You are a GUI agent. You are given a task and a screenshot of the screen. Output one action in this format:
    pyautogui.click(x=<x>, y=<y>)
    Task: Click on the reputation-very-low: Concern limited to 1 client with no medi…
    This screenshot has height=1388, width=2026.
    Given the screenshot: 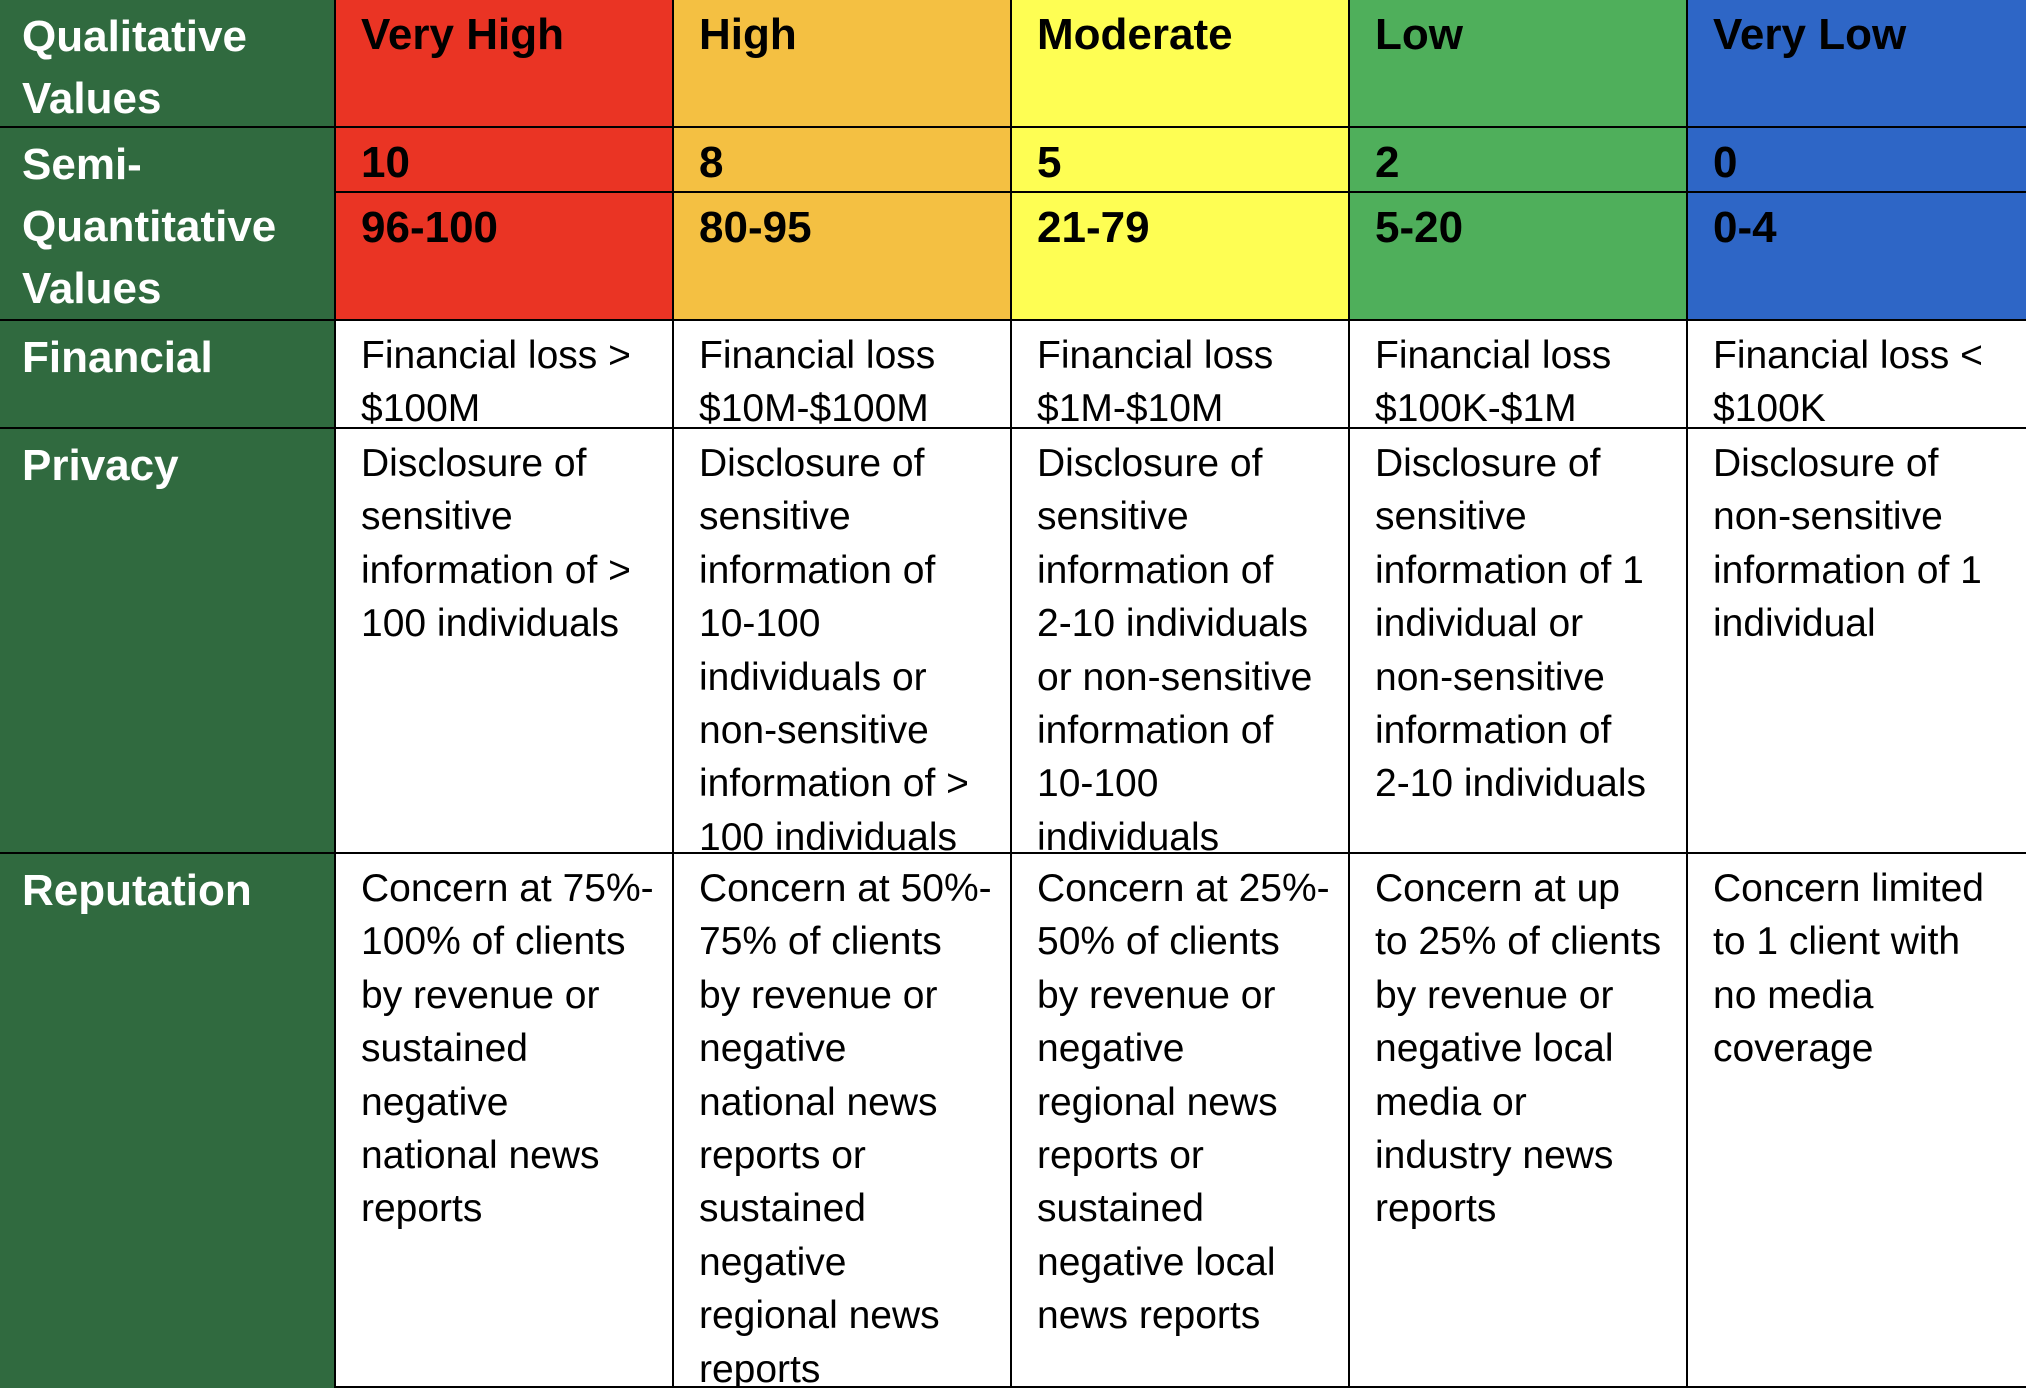 What is the action you would take?
    pyautogui.click(x=1857, y=1121)
    